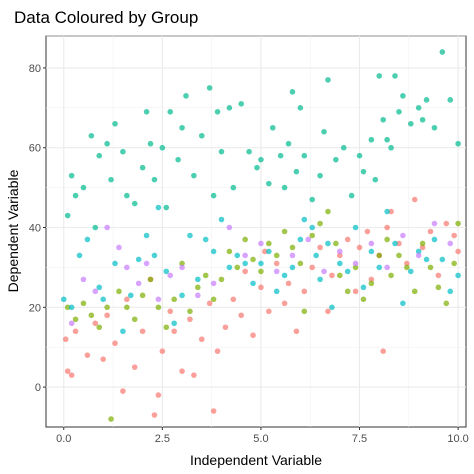 The width and height of the screenshot is (474, 474). I want to click on x-tick-label: 0.0, so click(63, 439).